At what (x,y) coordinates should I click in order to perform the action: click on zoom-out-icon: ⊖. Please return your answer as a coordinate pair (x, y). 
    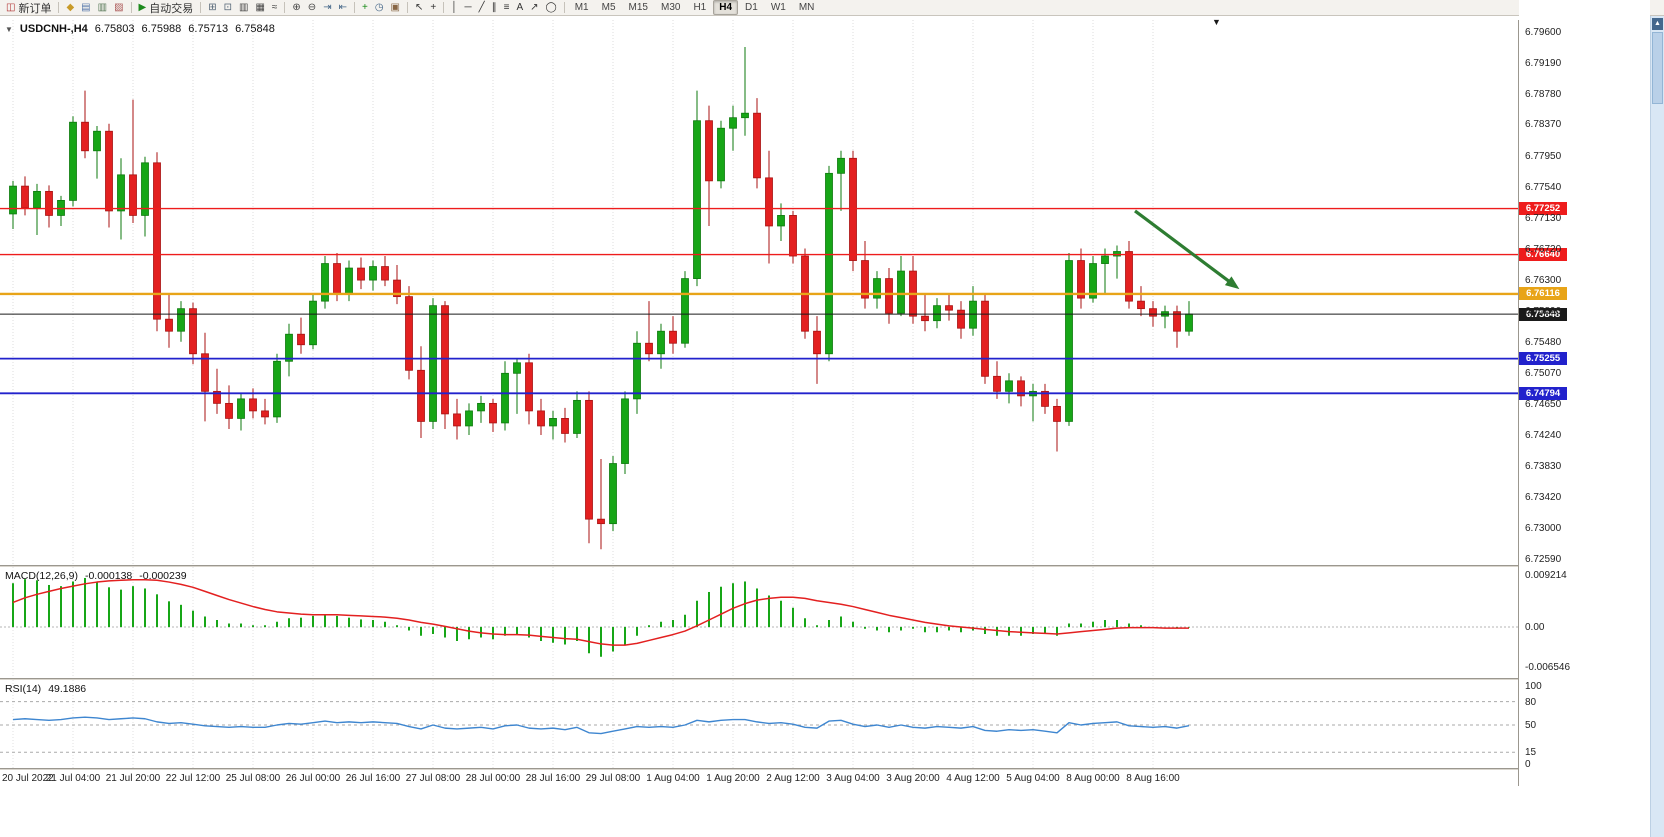
    Looking at the image, I should click on (312, 8).